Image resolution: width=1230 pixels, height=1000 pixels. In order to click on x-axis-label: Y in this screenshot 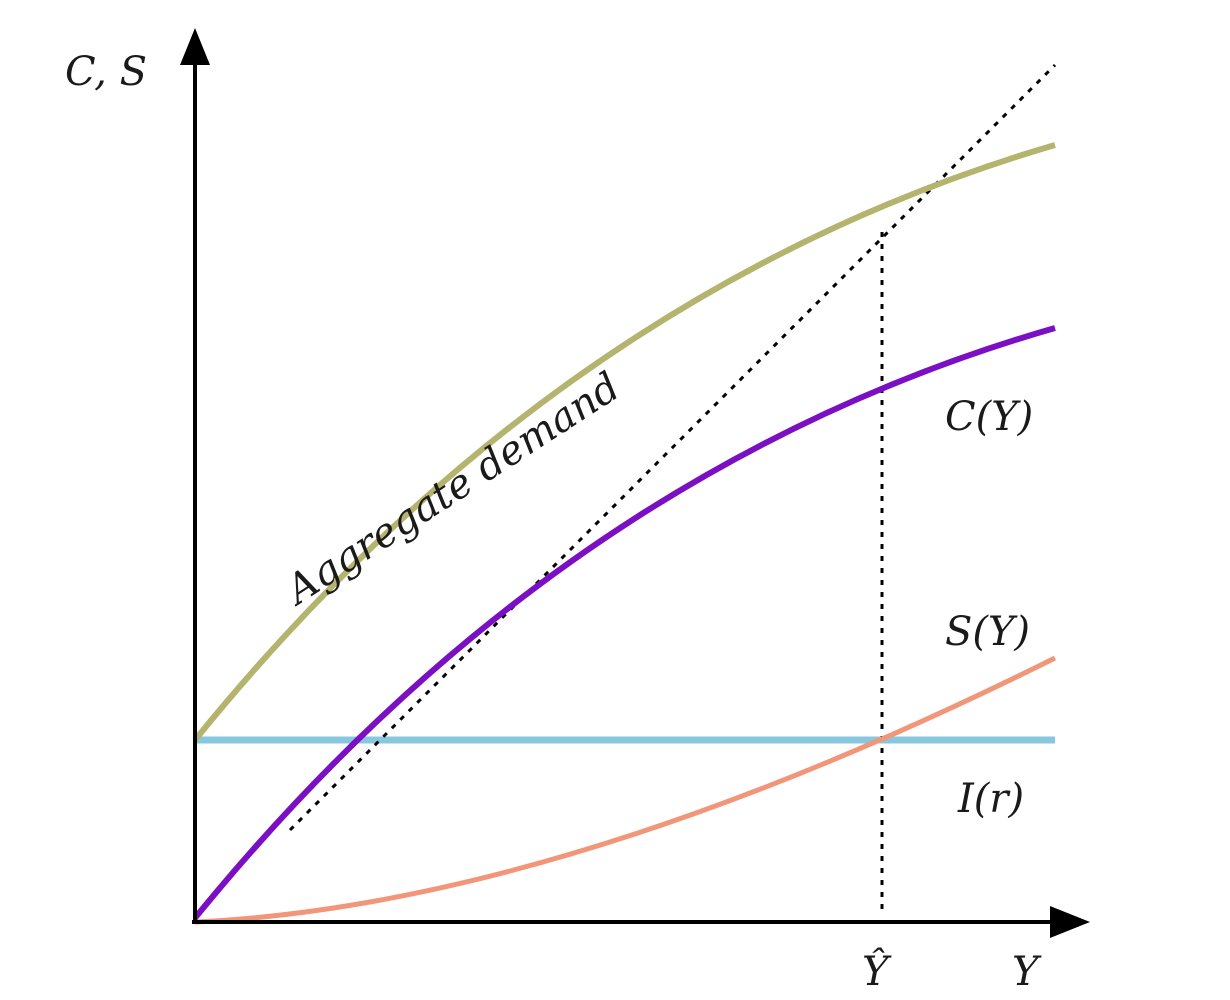, I will do `click(1027, 972)`.